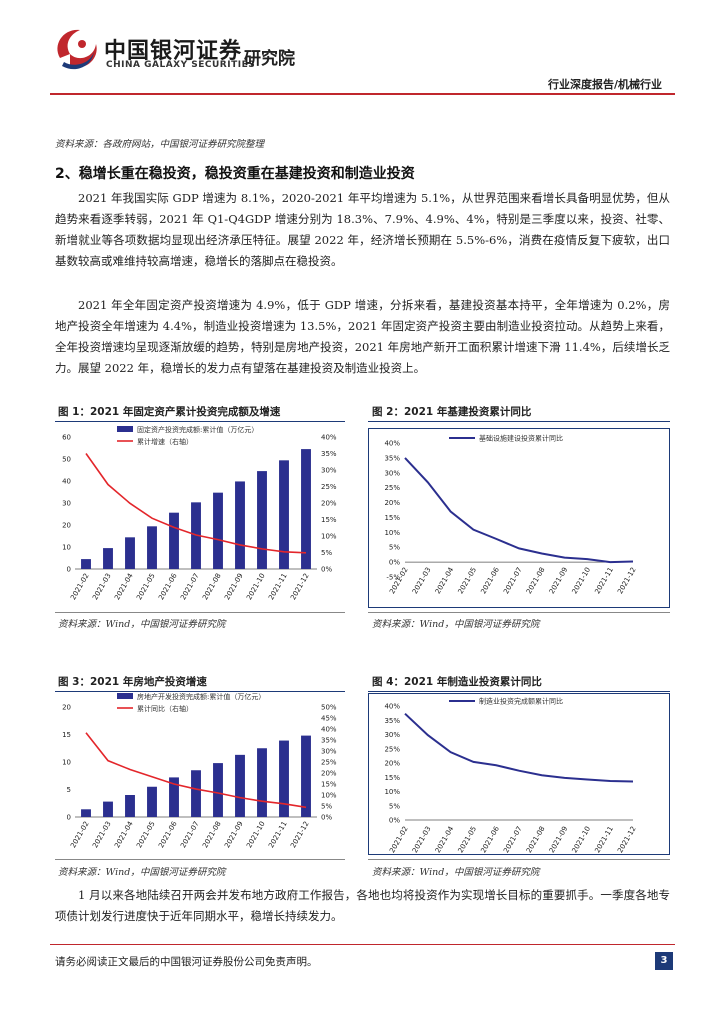 This screenshot has height=1024, width=724. I want to click on y2-tick-label: 45%, so click(329, 719).